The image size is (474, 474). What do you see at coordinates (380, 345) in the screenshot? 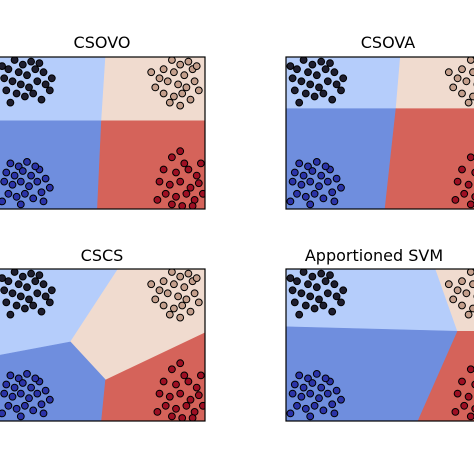
I see `plot-content` at bounding box center [380, 345].